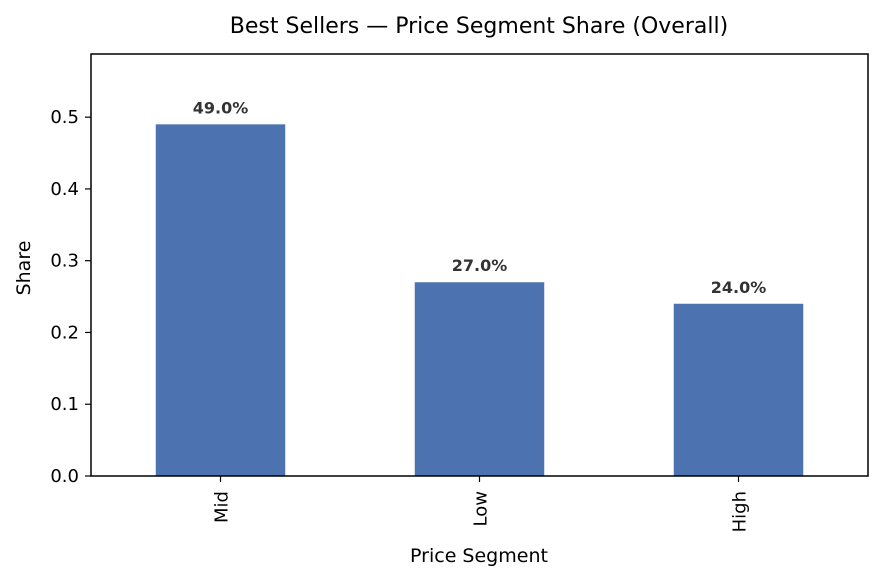 The width and height of the screenshot is (884, 582). What do you see at coordinates (738, 389) in the screenshot?
I see `bar-high` at bounding box center [738, 389].